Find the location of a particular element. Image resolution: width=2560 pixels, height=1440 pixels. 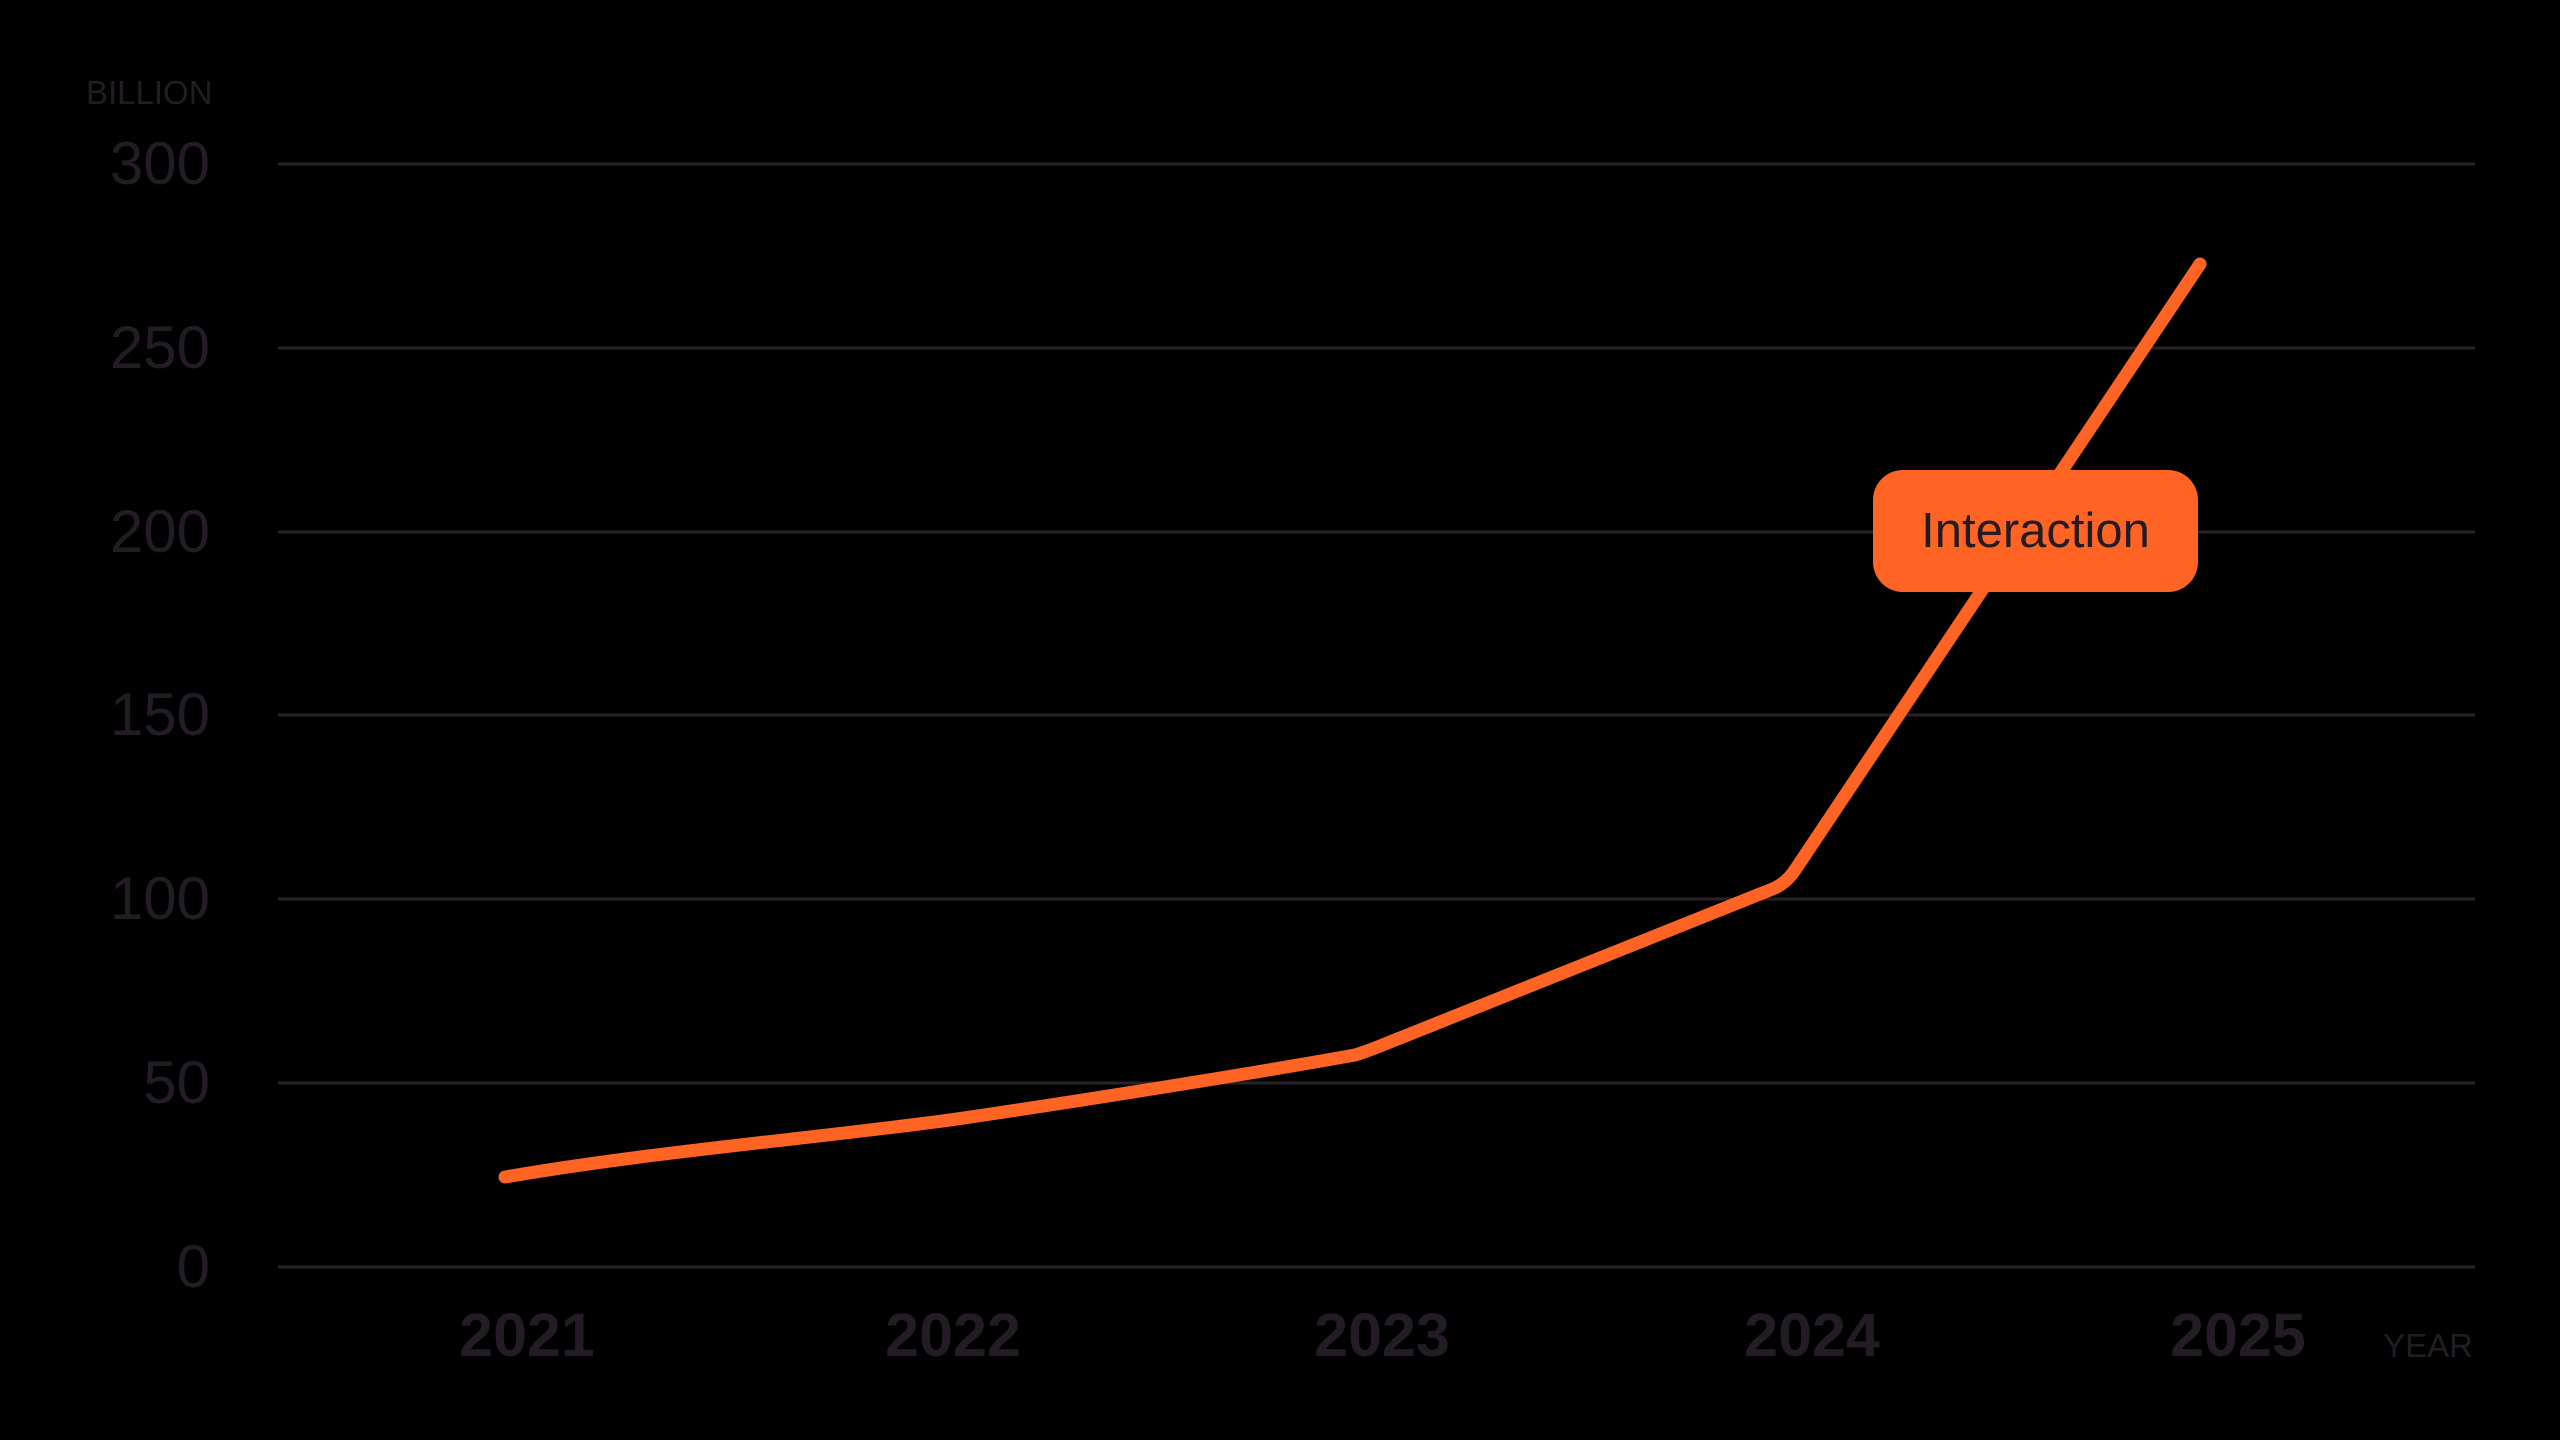

series-callout-label: Interaction is located at coordinates (2035, 531).